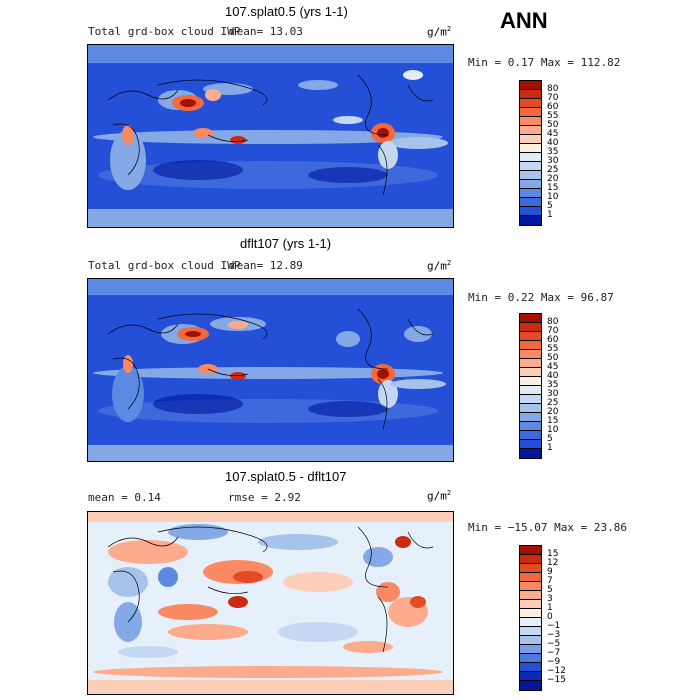 The width and height of the screenshot is (700, 700). I want to click on minmax-label: Min = −15.07 Max = 23.86, so click(547, 527).